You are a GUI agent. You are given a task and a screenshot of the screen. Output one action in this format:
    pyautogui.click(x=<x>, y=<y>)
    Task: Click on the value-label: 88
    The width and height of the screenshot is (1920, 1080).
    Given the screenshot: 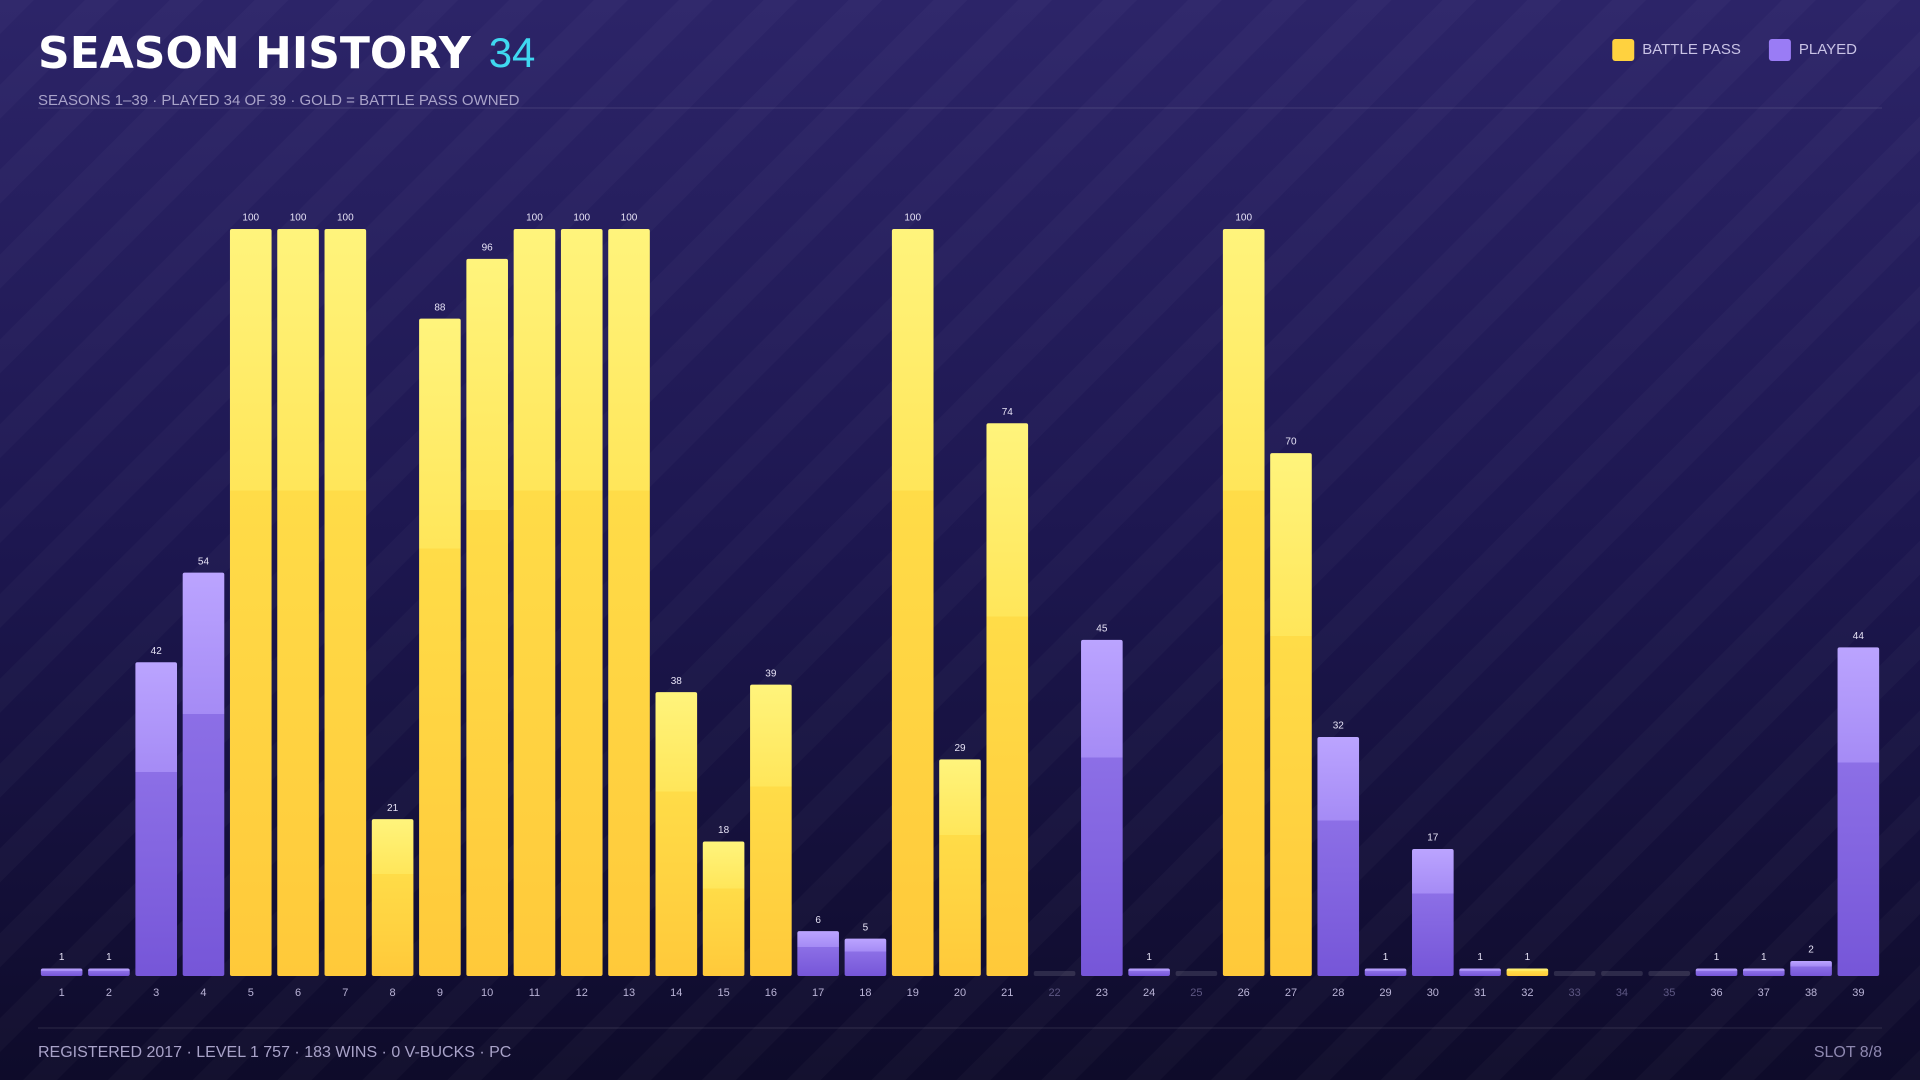 What is the action you would take?
    pyautogui.click(x=440, y=307)
    